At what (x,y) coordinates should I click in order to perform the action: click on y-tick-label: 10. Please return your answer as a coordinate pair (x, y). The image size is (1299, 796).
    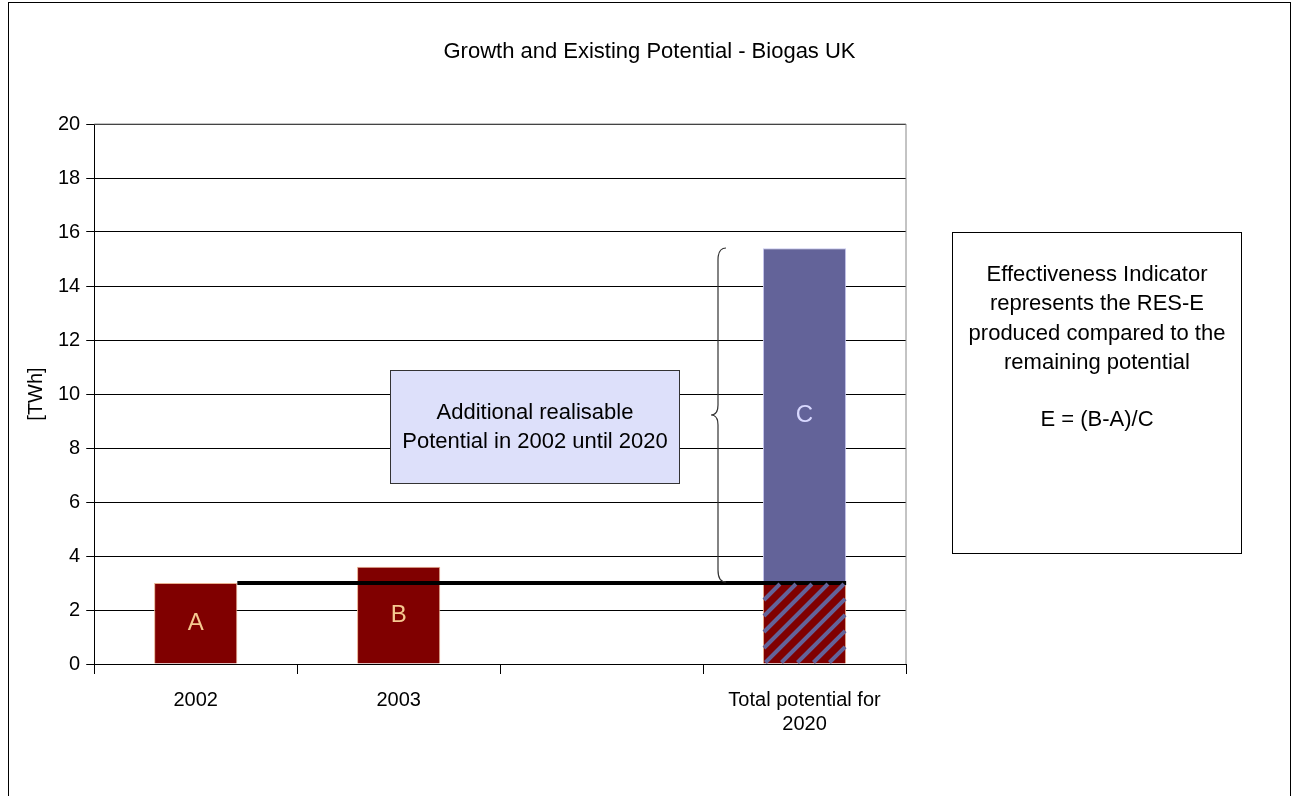
    Looking at the image, I should click on (69, 392).